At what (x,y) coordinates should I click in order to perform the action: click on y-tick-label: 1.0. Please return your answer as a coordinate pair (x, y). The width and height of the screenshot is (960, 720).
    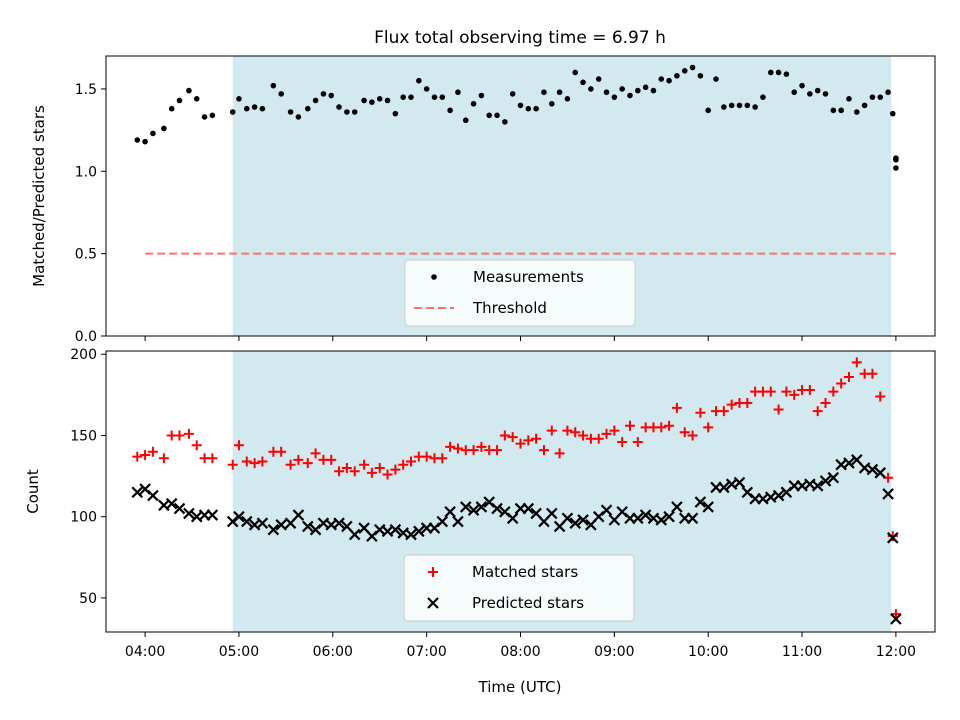
    Looking at the image, I should click on (86, 172).